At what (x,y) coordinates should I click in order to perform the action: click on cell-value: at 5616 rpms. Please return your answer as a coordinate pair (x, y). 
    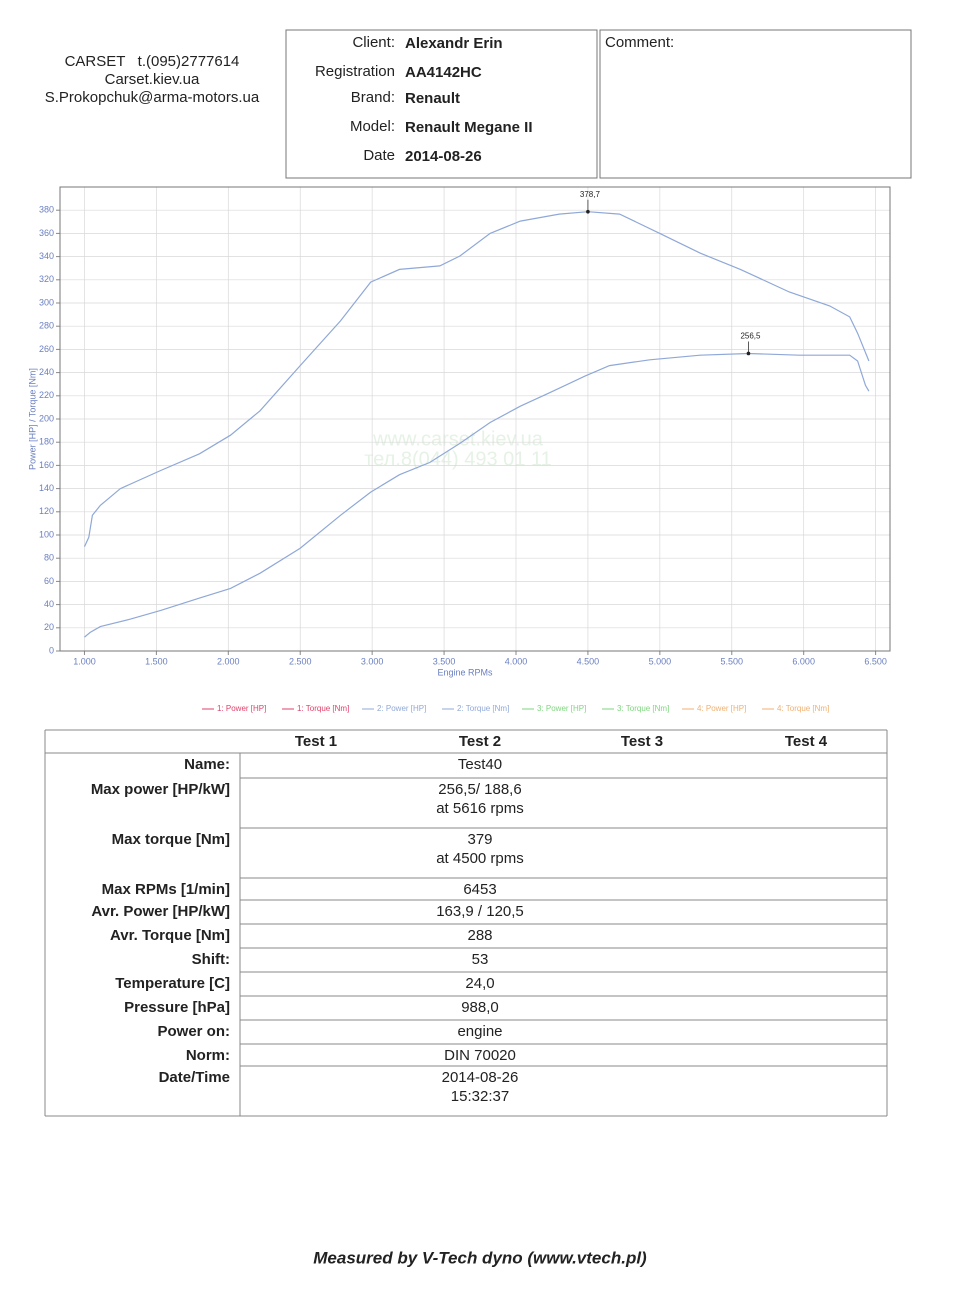
    Looking at the image, I should click on (480, 808).